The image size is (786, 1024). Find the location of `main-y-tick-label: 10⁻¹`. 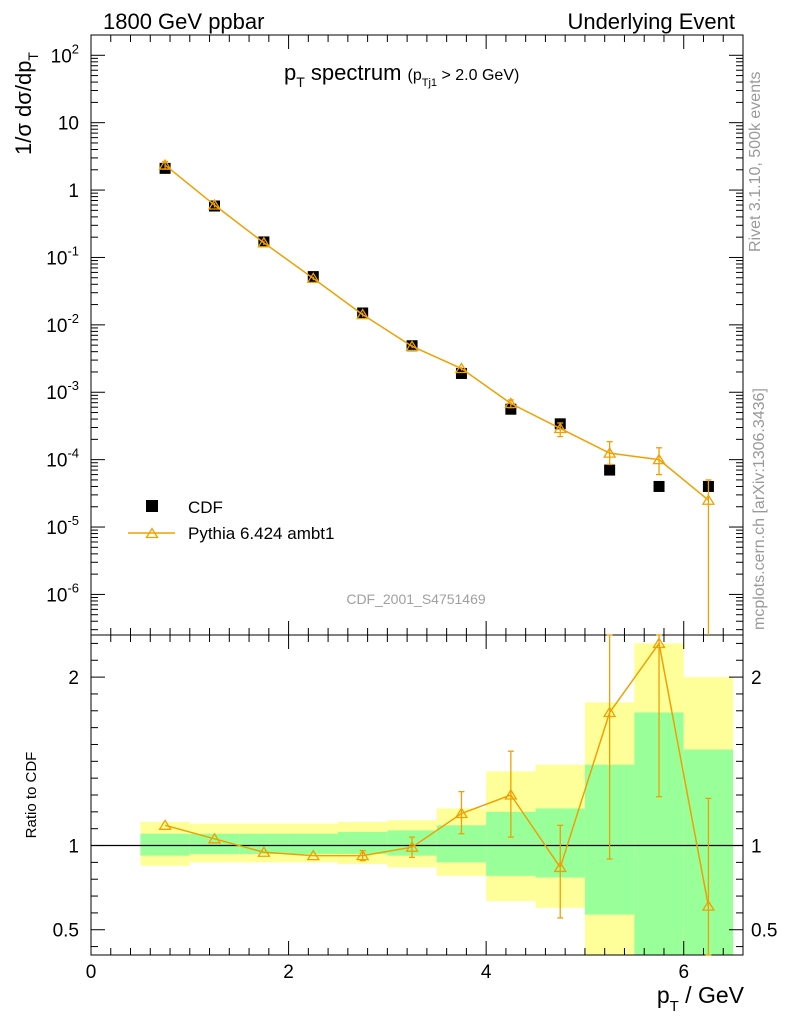

main-y-tick-label: 10⁻¹ is located at coordinates (62, 256).